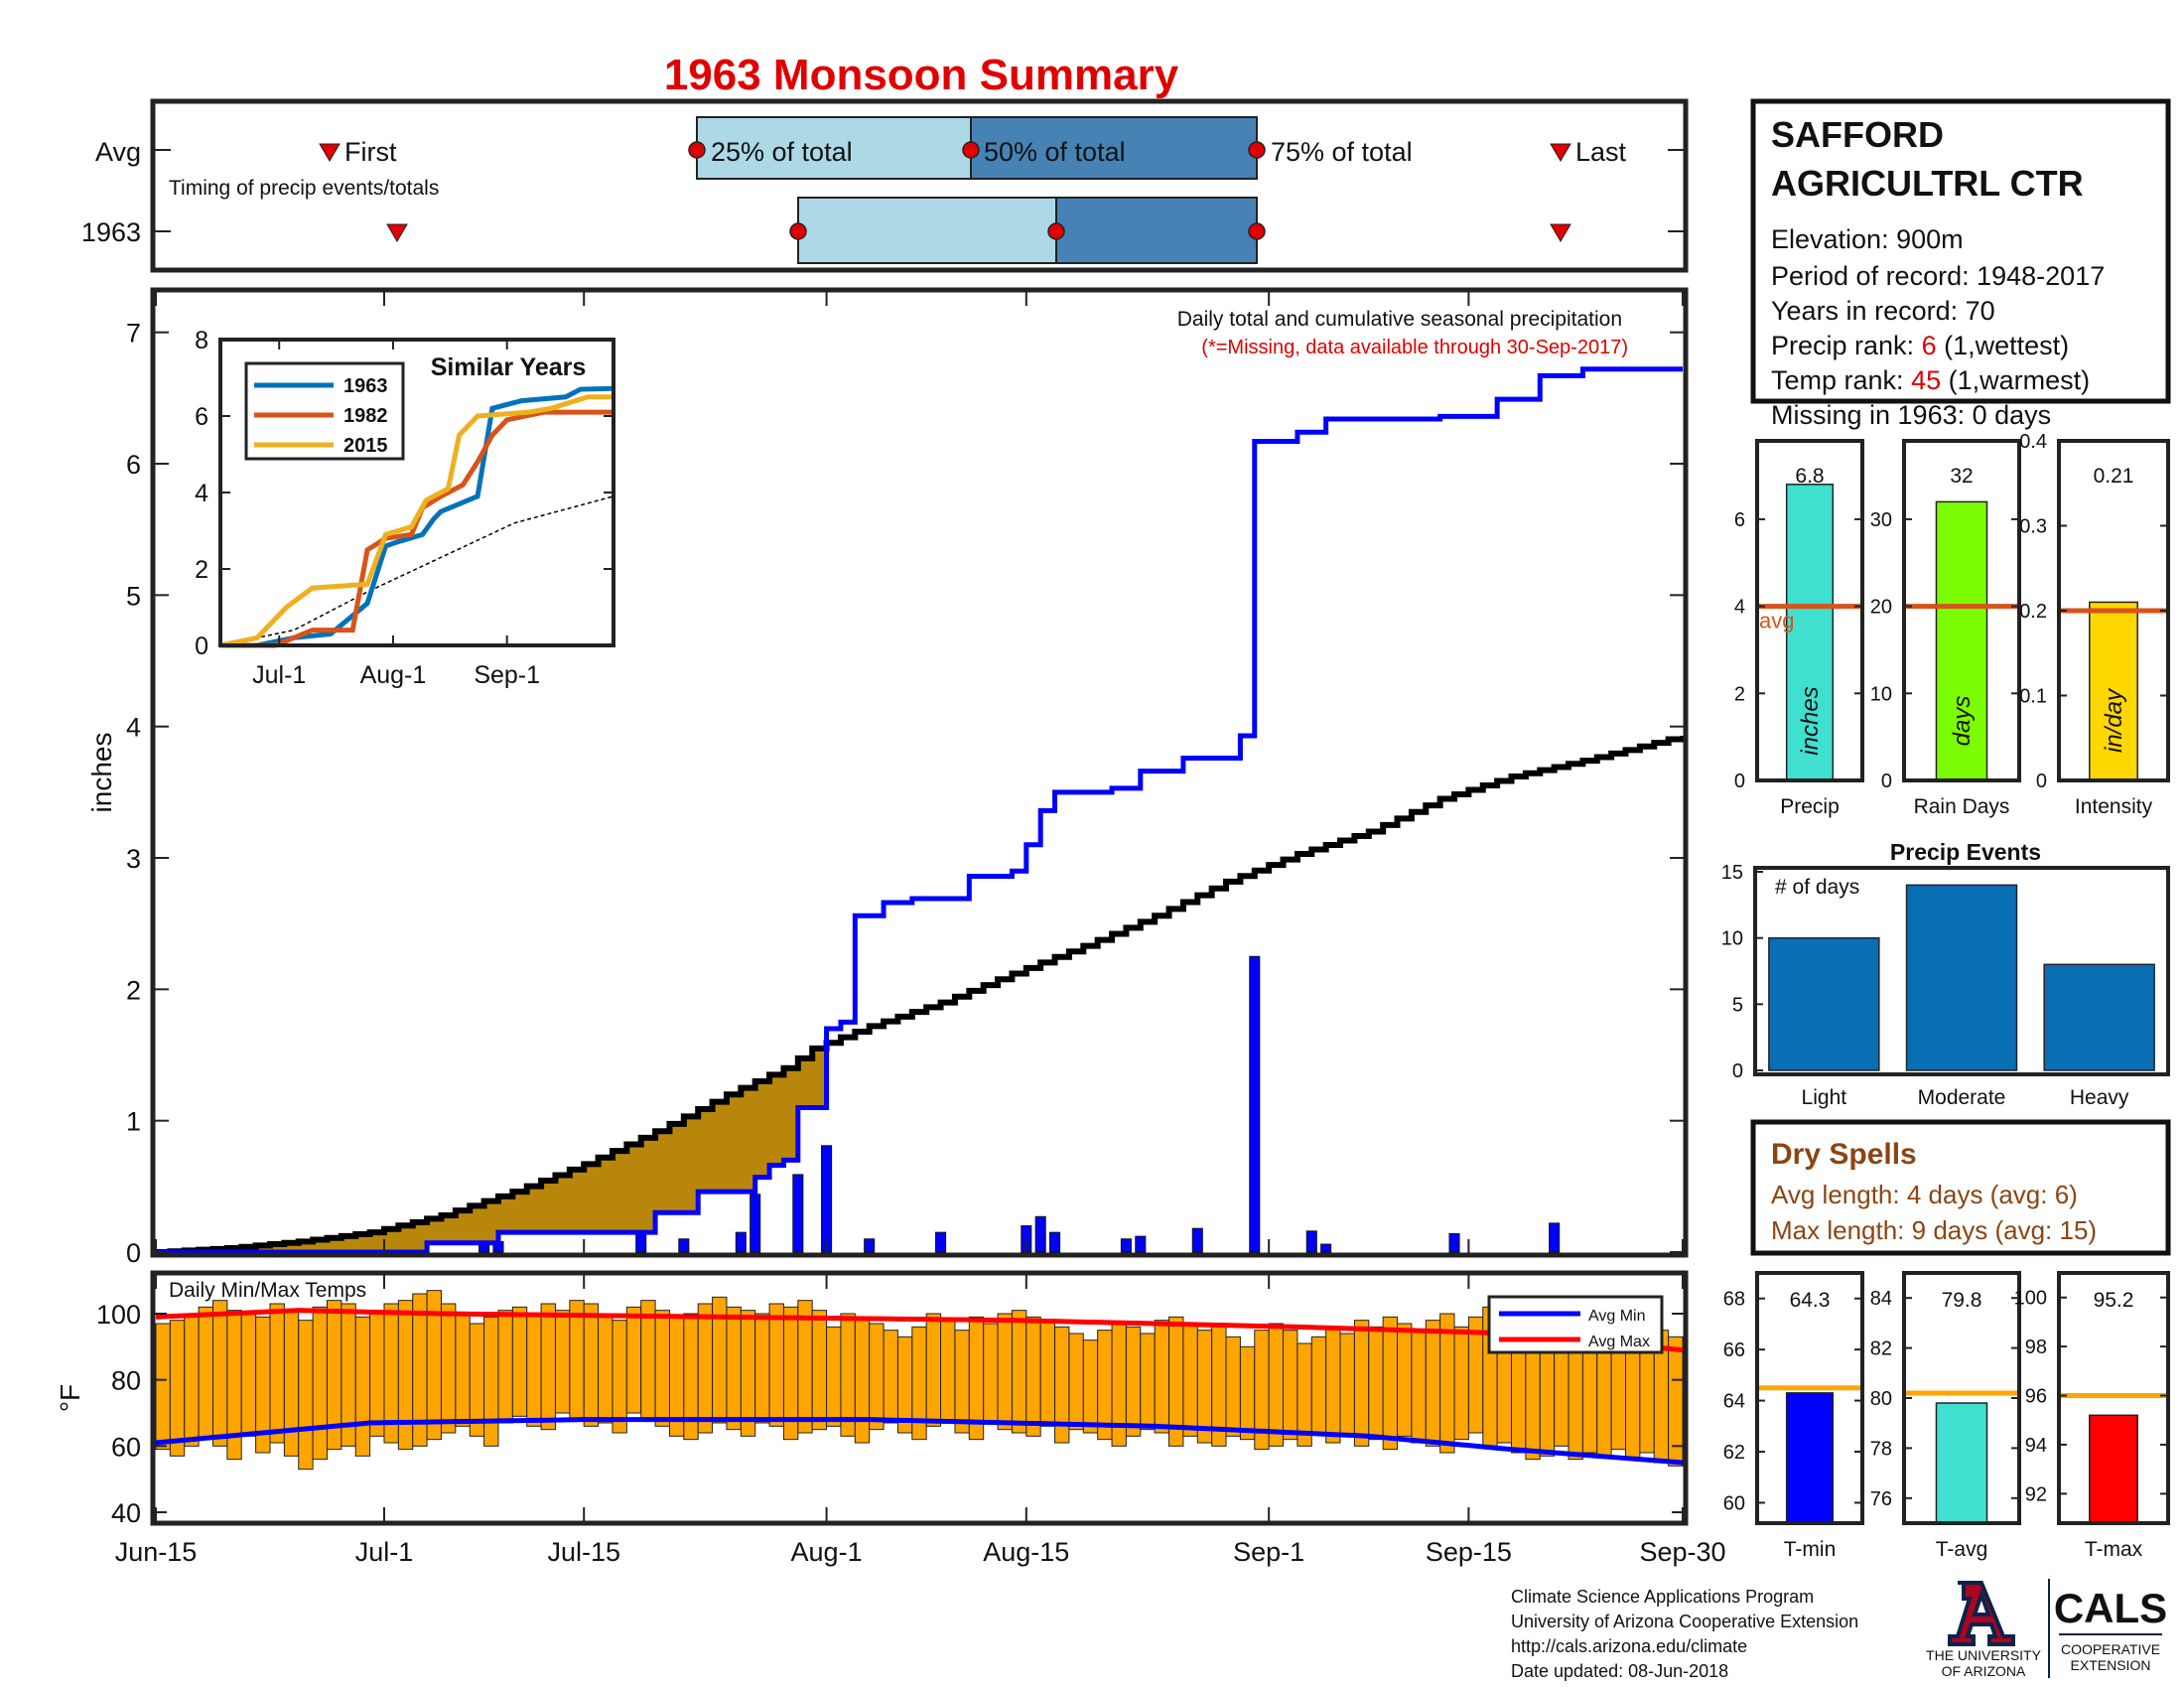 This screenshot has width=2184, height=1688. What do you see at coordinates (1619, 1342) in the screenshot?
I see `temp-legend-max: Avg Max` at bounding box center [1619, 1342].